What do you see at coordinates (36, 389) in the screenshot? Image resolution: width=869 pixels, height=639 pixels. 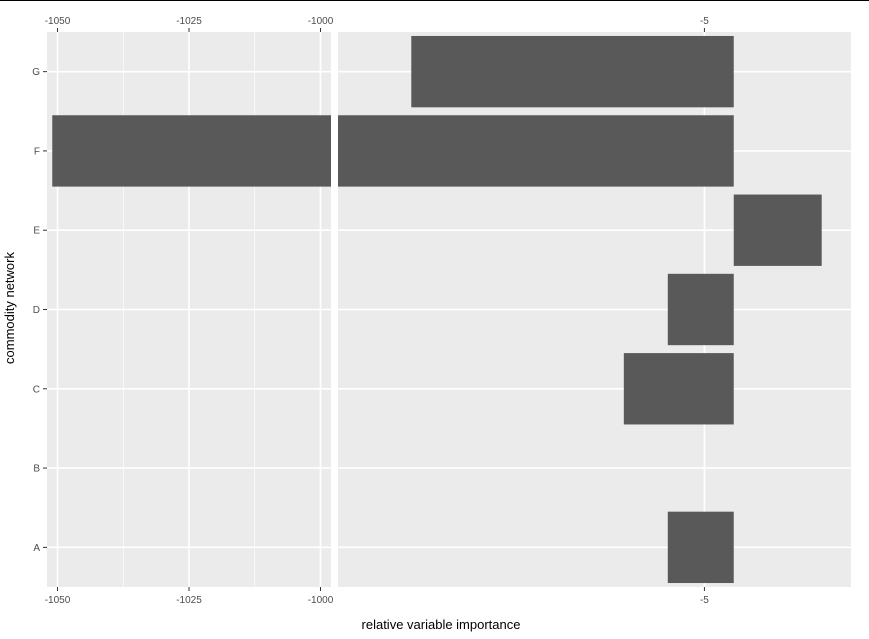 I see `y-tick-label-c: C` at bounding box center [36, 389].